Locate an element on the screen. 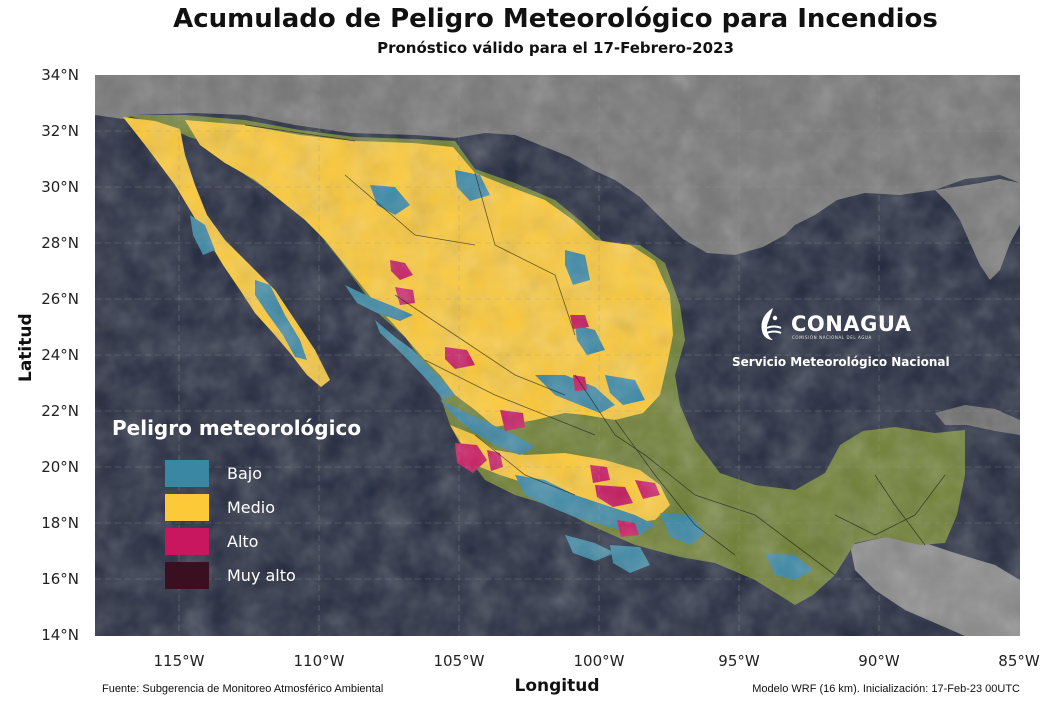 Image resolution: width=1061 pixels, height=716 pixels. legend-item-medio: Medio is located at coordinates (263, 507).